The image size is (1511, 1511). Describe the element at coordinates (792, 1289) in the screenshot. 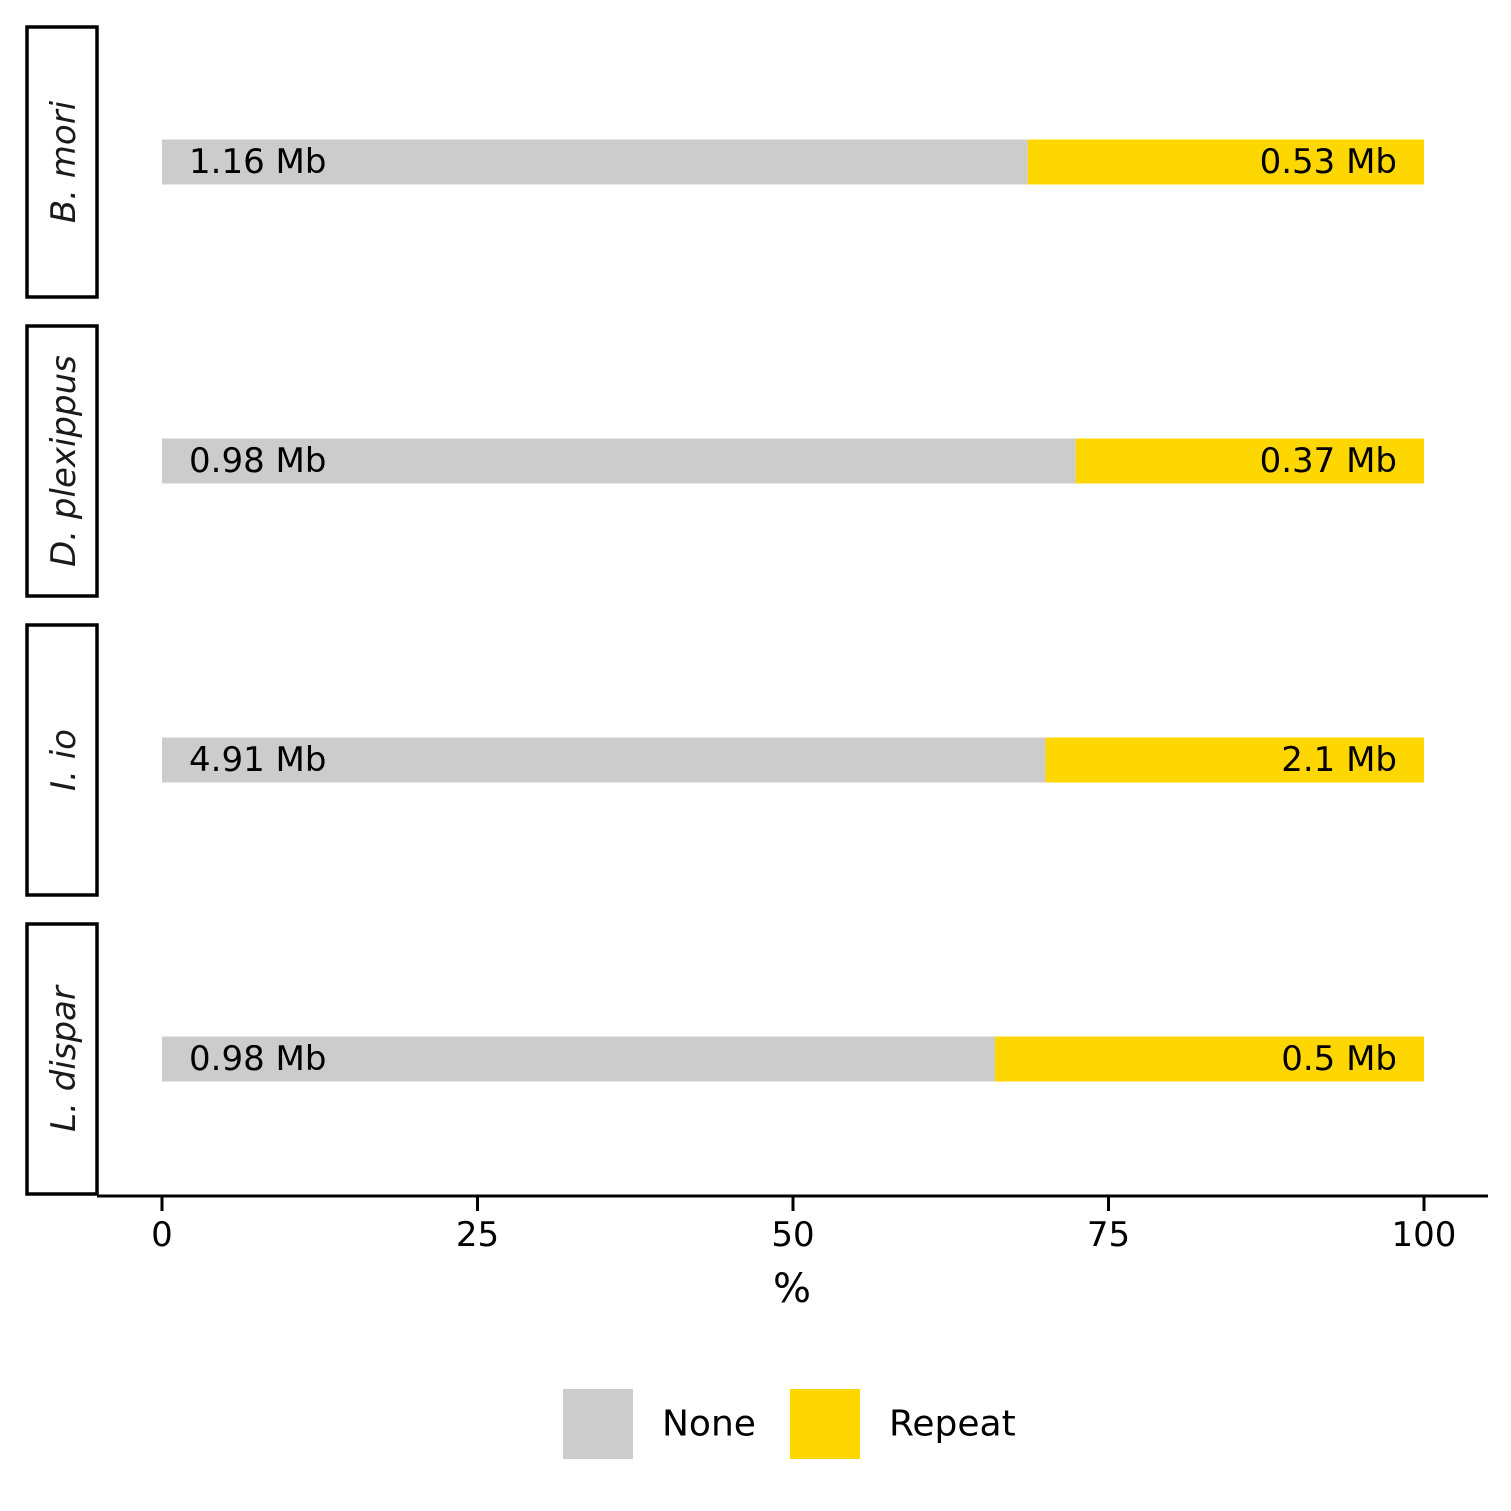

I see `x-axis-title: %` at that location.